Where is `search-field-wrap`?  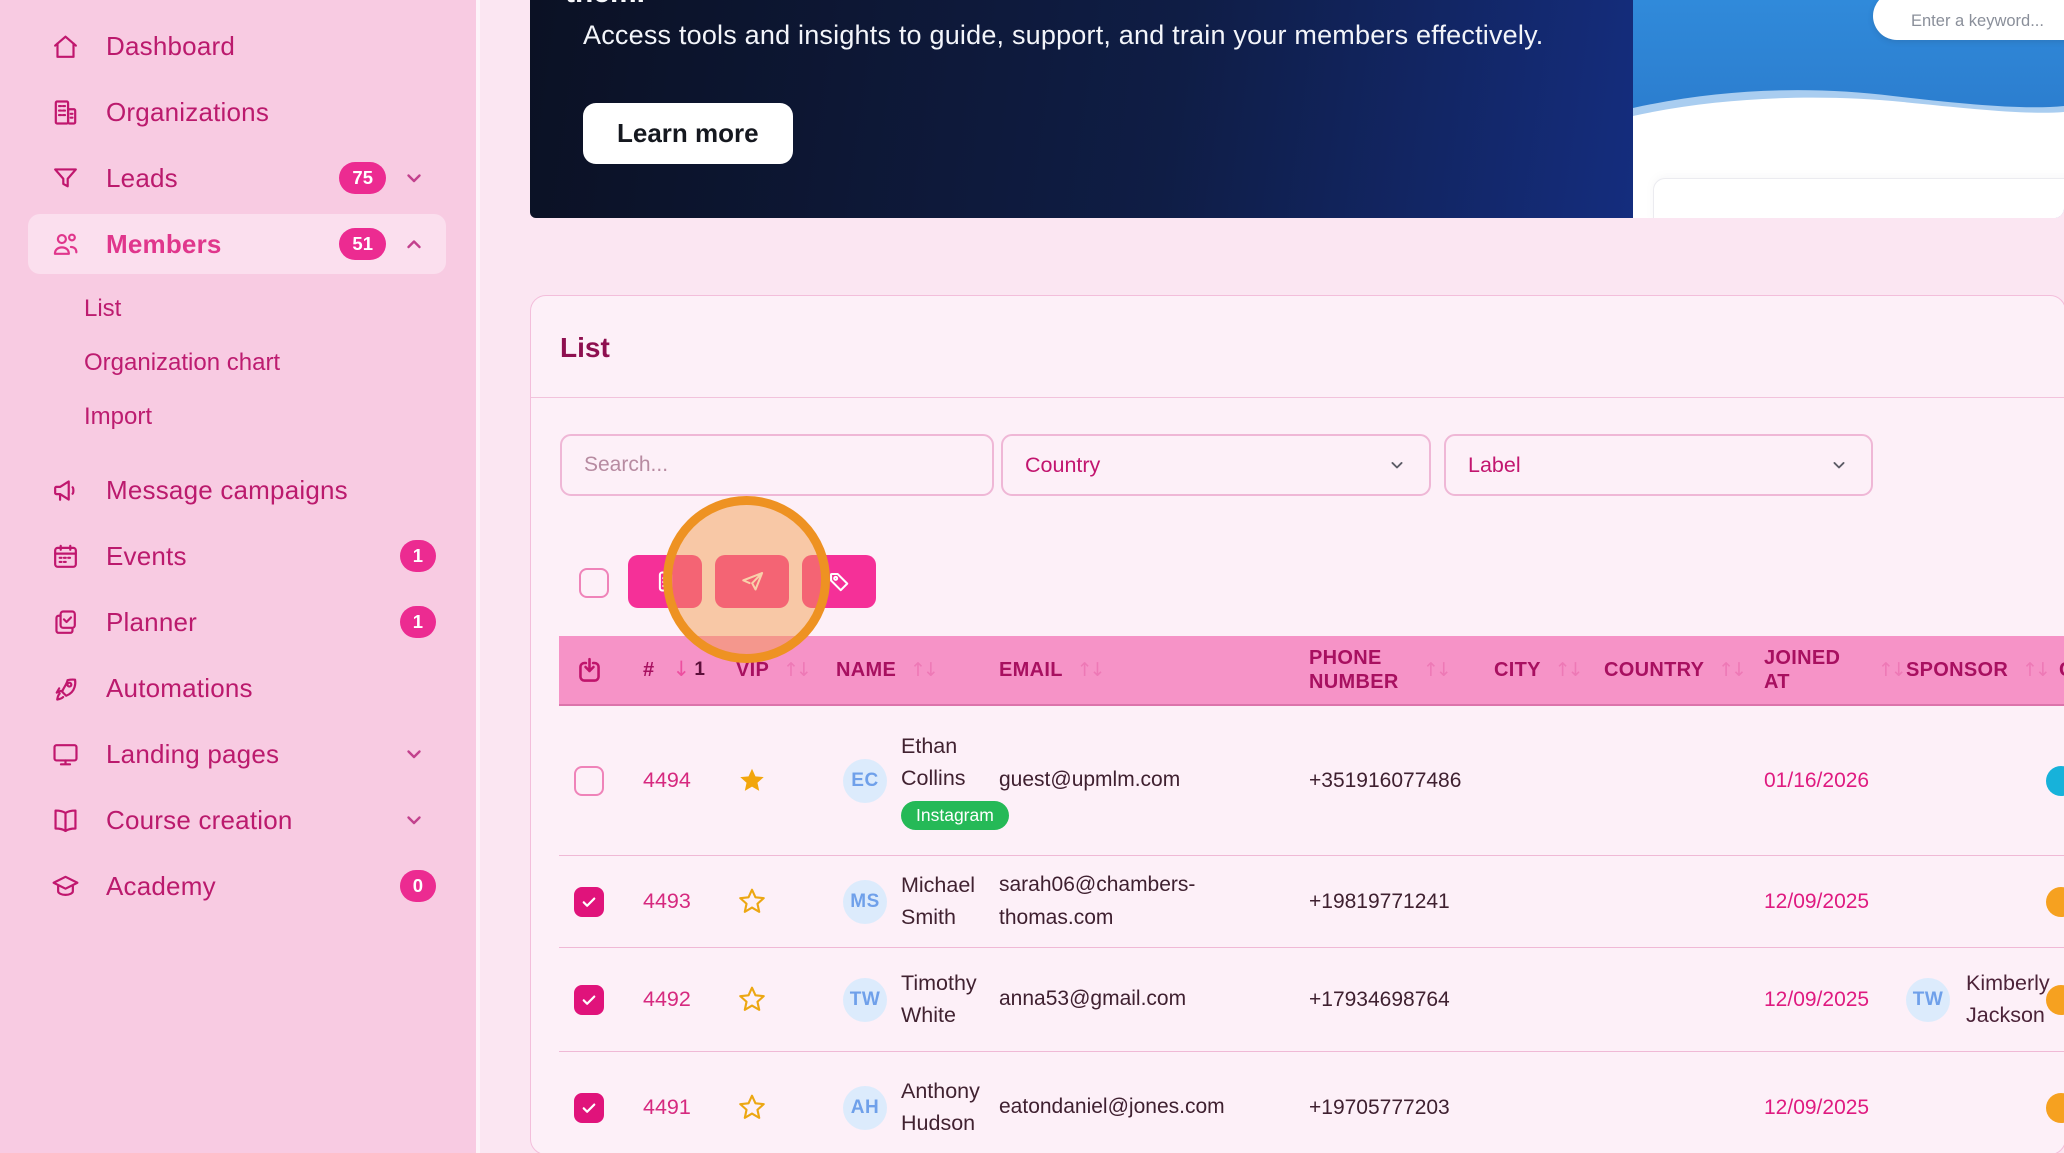 search-field-wrap is located at coordinates (777, 465).